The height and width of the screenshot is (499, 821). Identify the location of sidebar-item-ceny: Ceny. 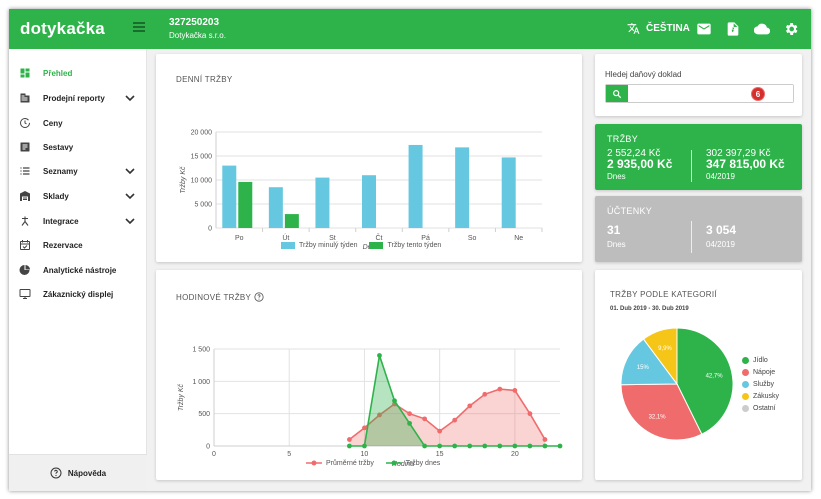
(78, 123).